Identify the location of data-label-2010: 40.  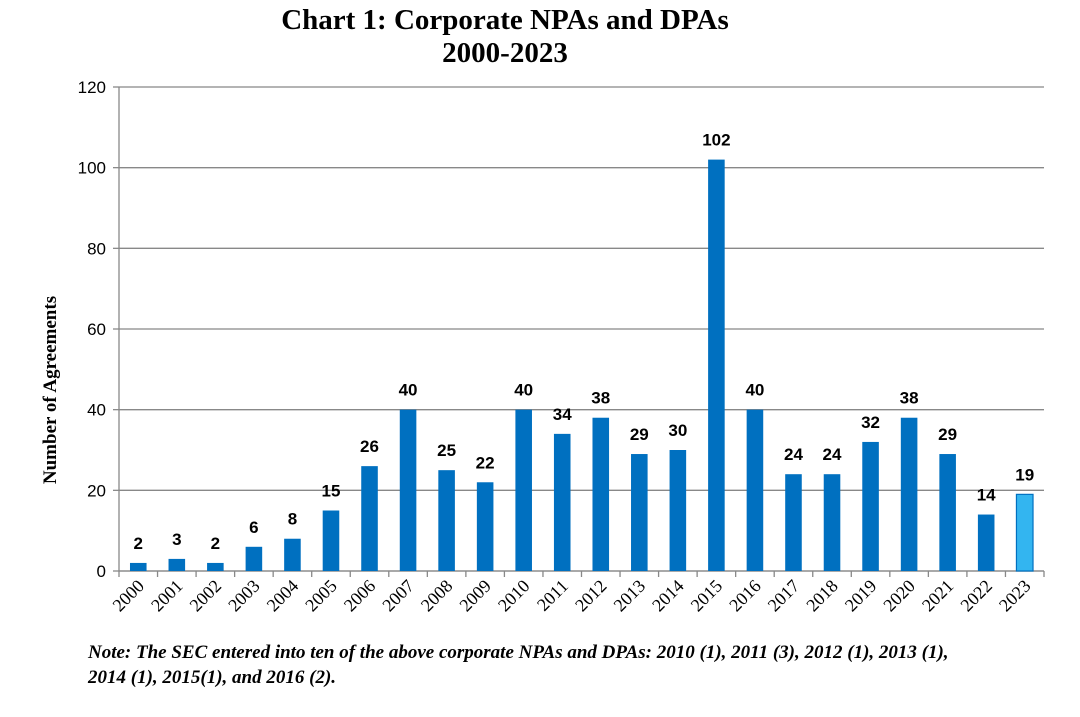
(523, 390).